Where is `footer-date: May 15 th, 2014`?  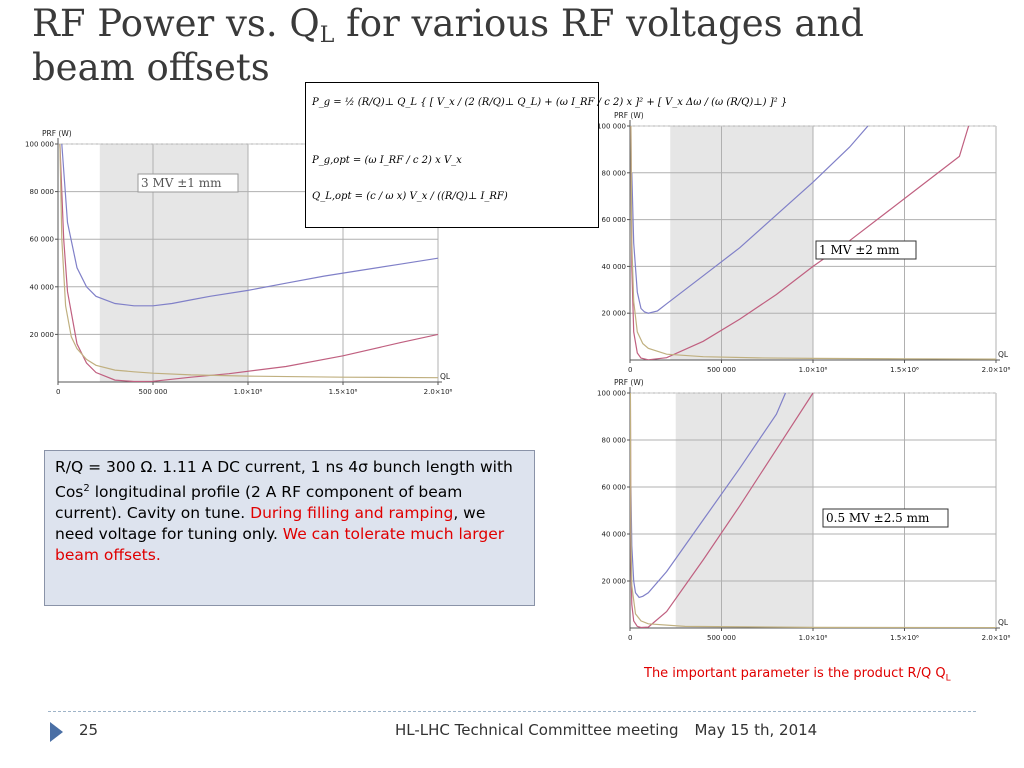
footer-date: May 15 th, 2014 is located at coordinates (756, 730).